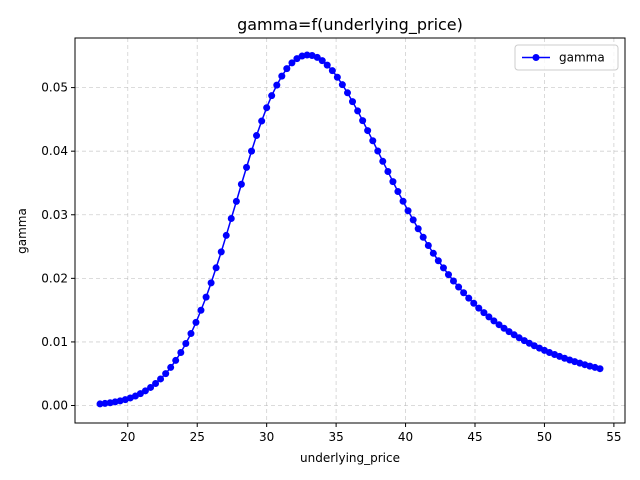 The width and height of the screenshot is (640, 480). I want to click on x-tick-label: 35, so click(335, 437).